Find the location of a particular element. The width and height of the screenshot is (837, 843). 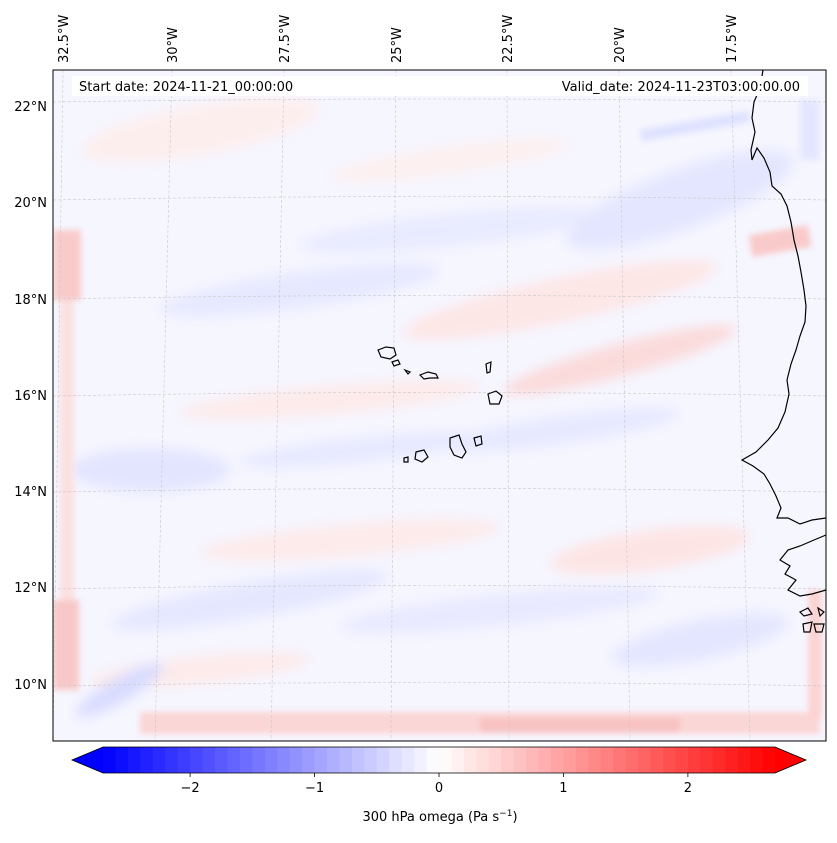

meridian-17-5w is located at coordinates (740, 405).